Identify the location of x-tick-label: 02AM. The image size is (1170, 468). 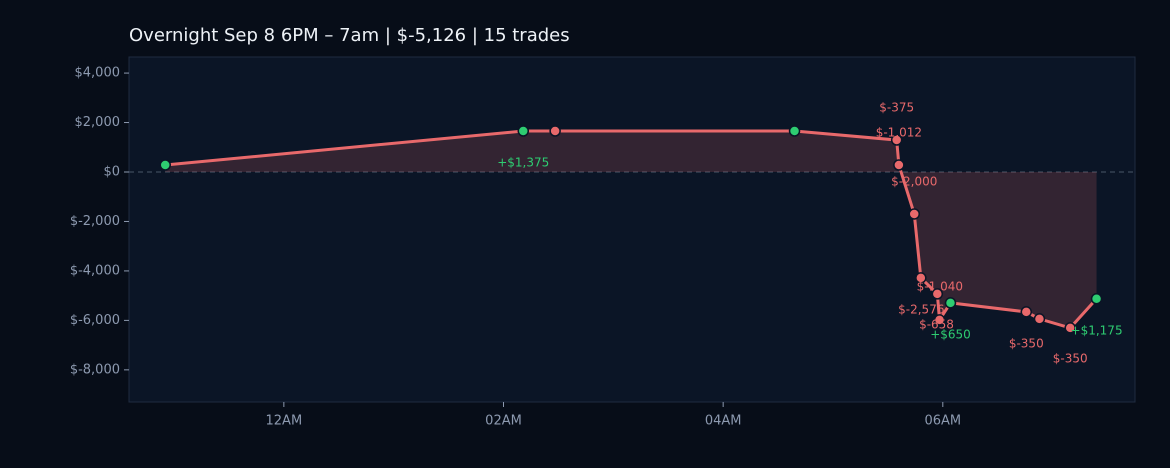
(503, 421).